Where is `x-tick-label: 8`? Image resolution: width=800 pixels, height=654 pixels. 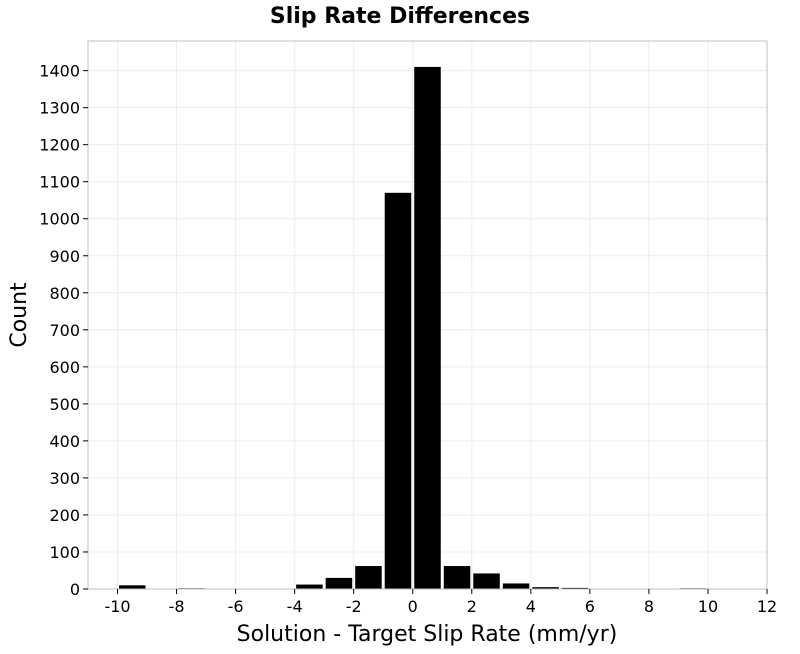 x-tick-label: 8 is located at coordinates (649, 606).